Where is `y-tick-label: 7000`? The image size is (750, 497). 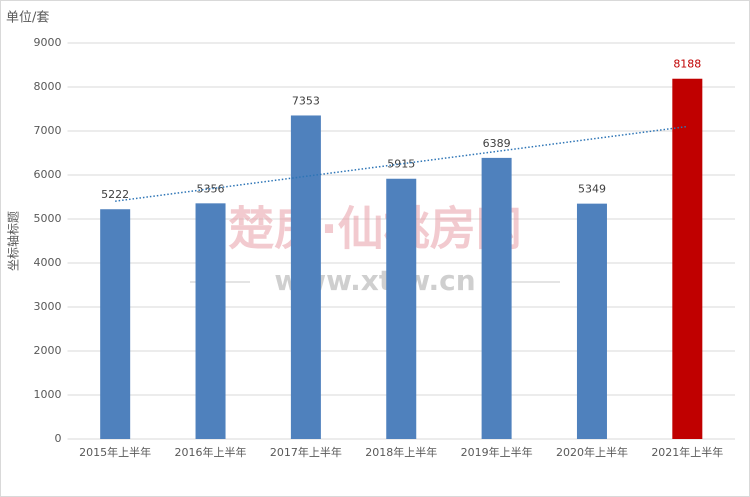
y-tick-label: 7000 is located at coordinates (48, 130).